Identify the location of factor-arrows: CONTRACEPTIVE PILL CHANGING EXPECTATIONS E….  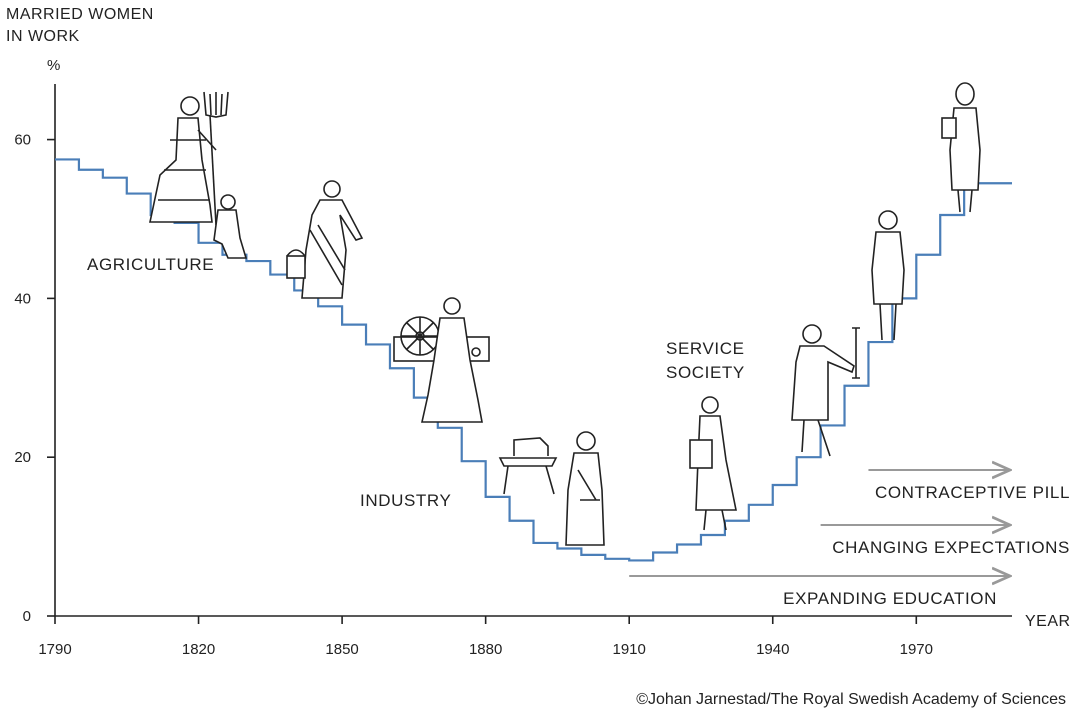
(849, 539).